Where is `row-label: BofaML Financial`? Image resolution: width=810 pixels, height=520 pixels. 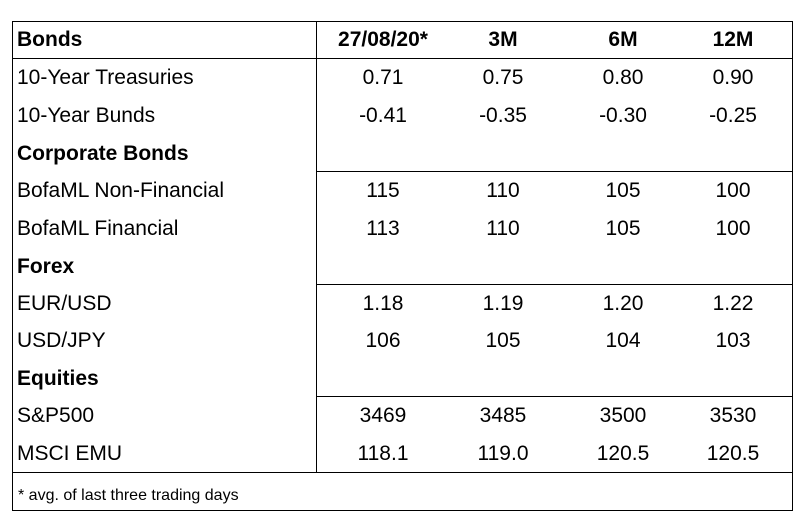 row-label: BofaML Financial is located at coordinates (98, 228).